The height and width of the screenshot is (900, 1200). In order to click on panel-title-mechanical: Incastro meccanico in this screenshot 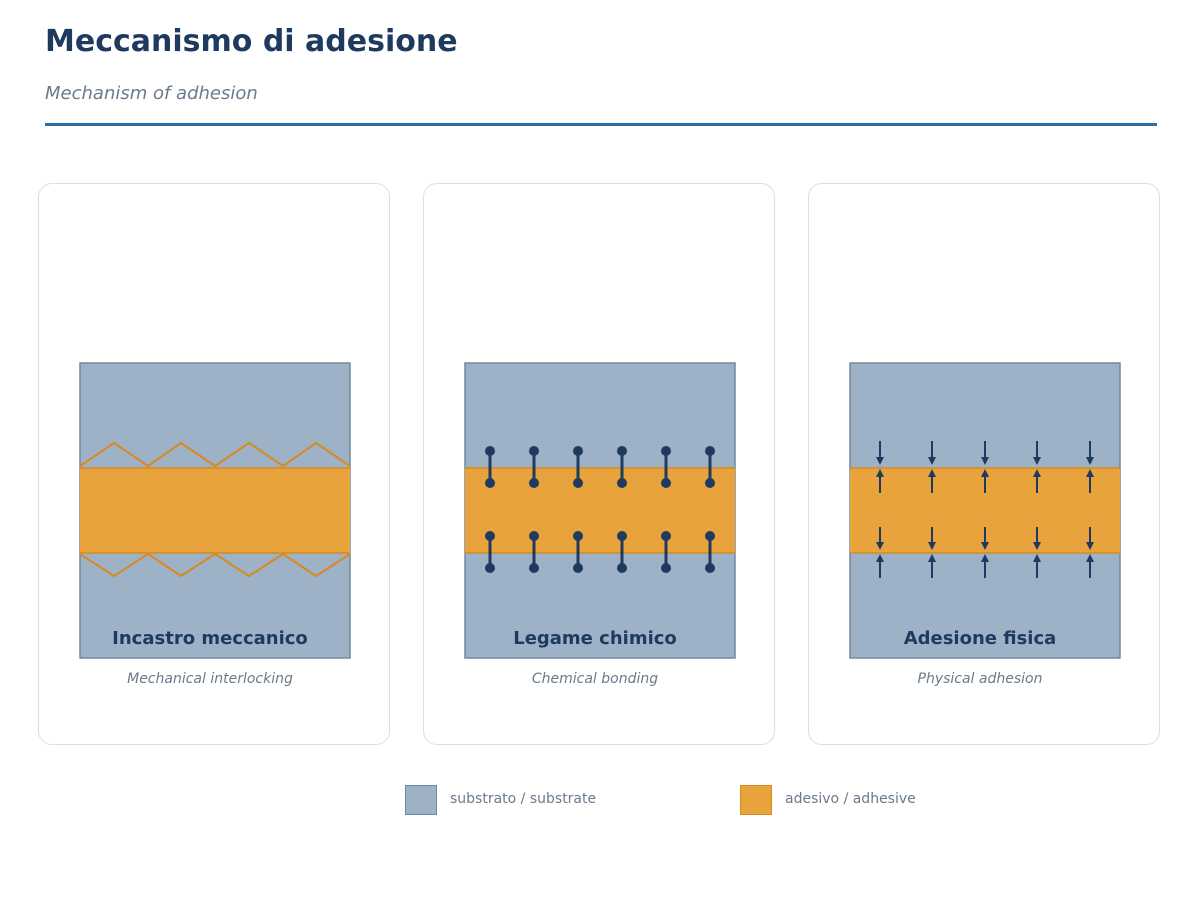, I will do `click(210, 638)`.